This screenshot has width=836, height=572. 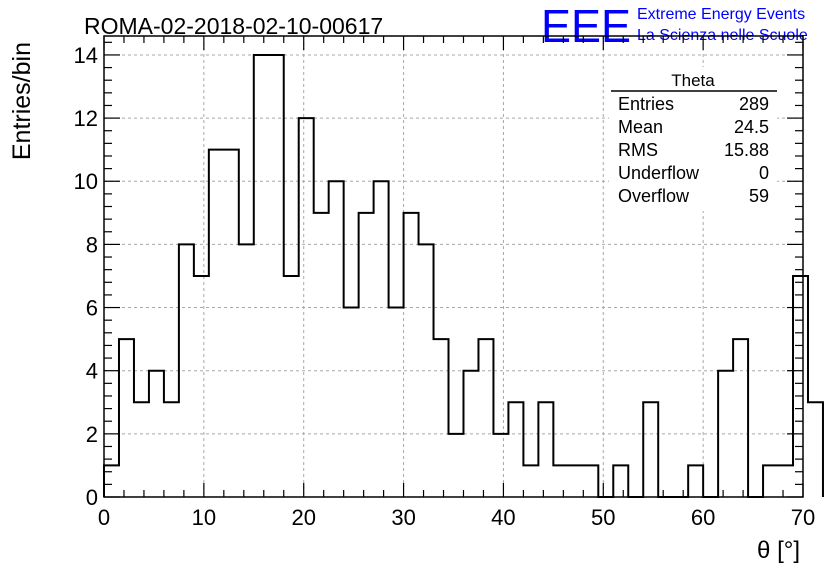 I want to click on x-axis-label: θ [°], so click(x=778, y=550).